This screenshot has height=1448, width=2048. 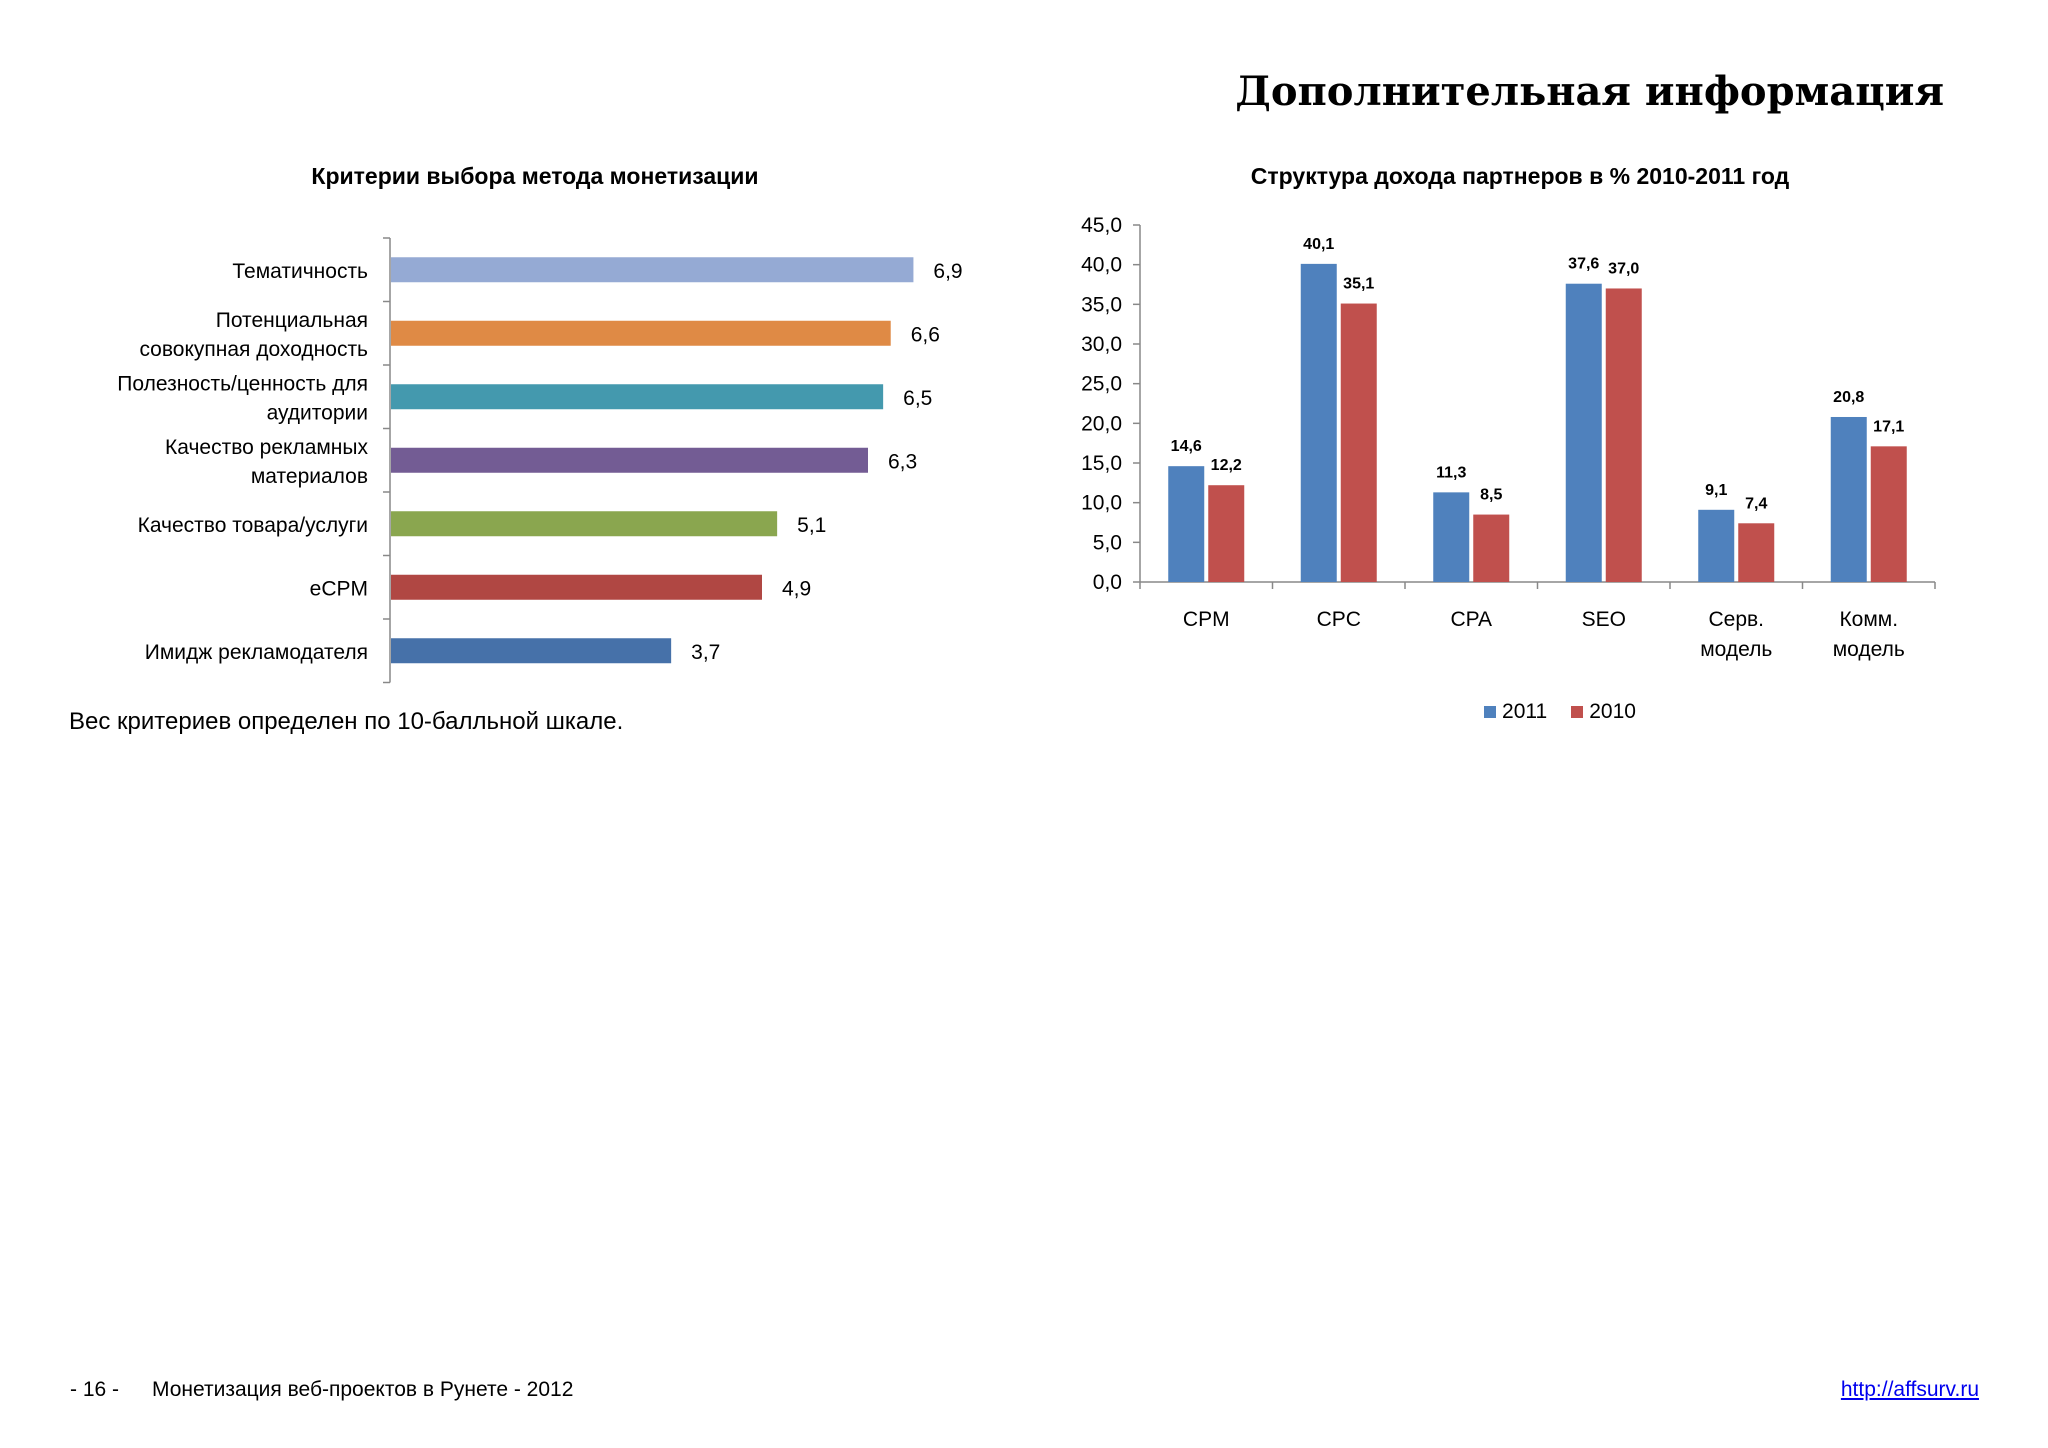 What do you see at coordinates (1623, 268) in the screenshot?
I see `data-label: 37,0` at bounding box center [1623, 268].